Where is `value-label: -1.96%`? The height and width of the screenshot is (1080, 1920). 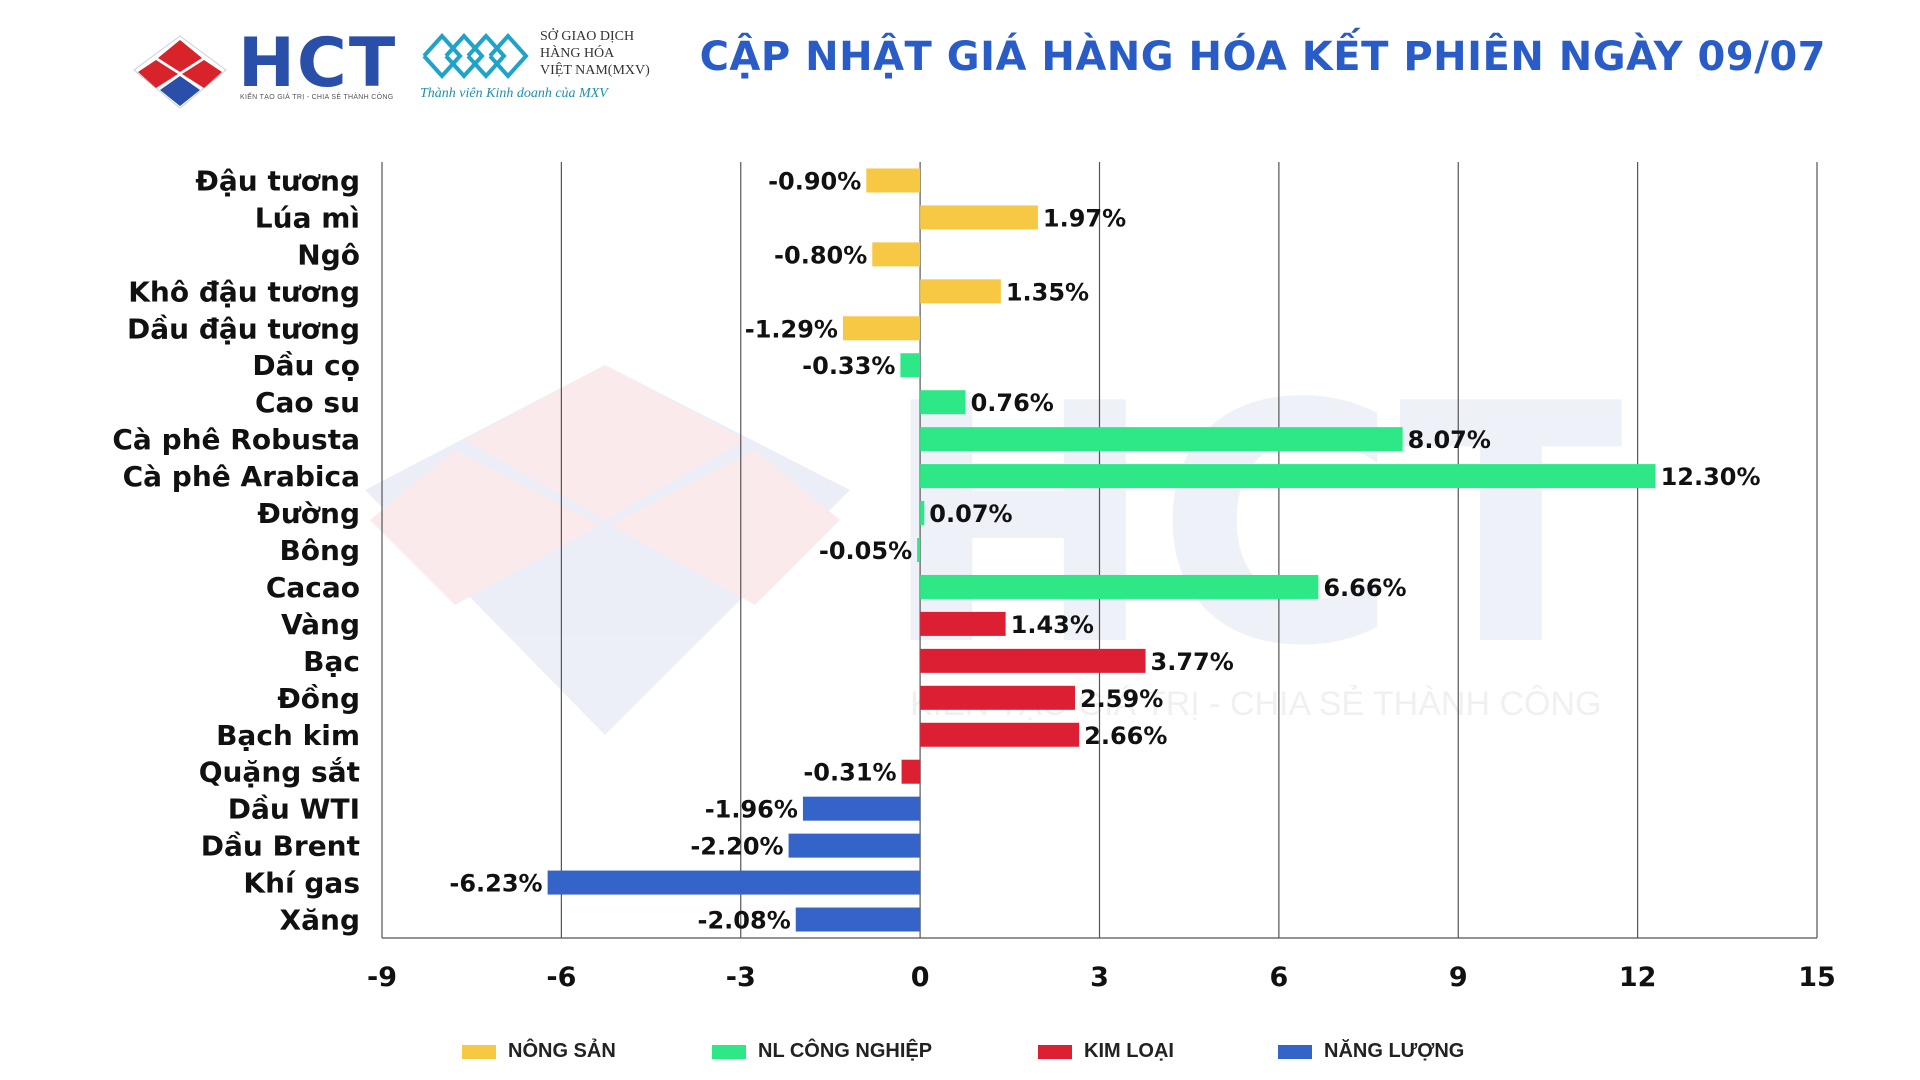
value-label: -1.96% is located at coordinates (751, 810).